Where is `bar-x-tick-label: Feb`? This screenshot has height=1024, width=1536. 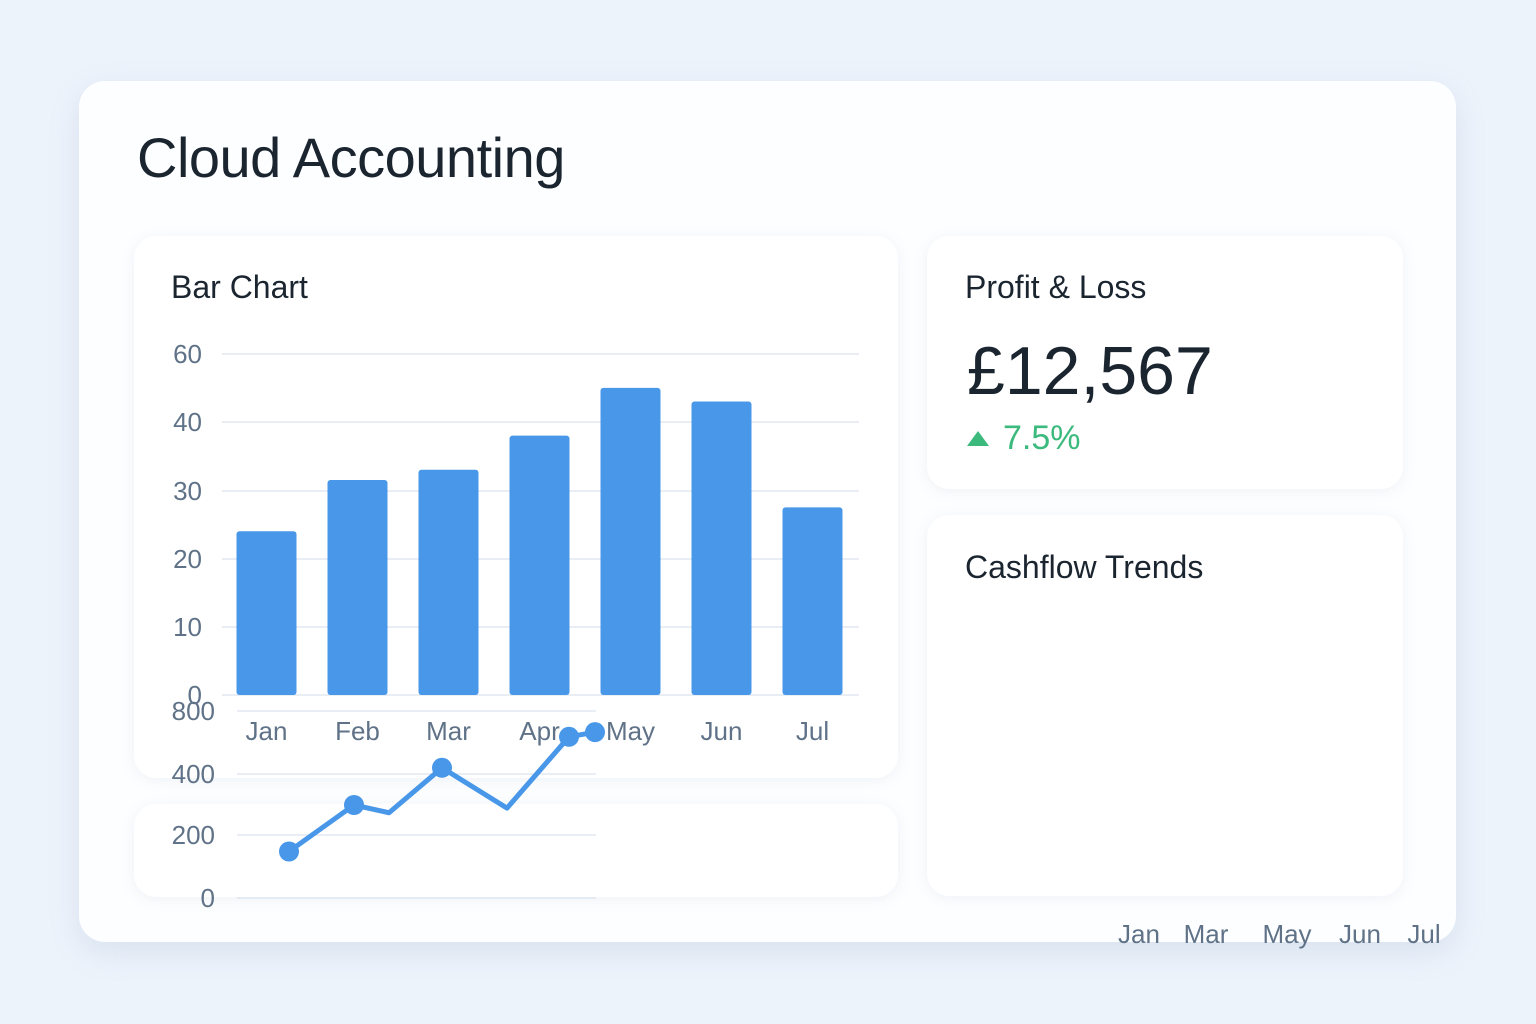 bar-x-tick-label: Feb is located at coordinates (357, 731).